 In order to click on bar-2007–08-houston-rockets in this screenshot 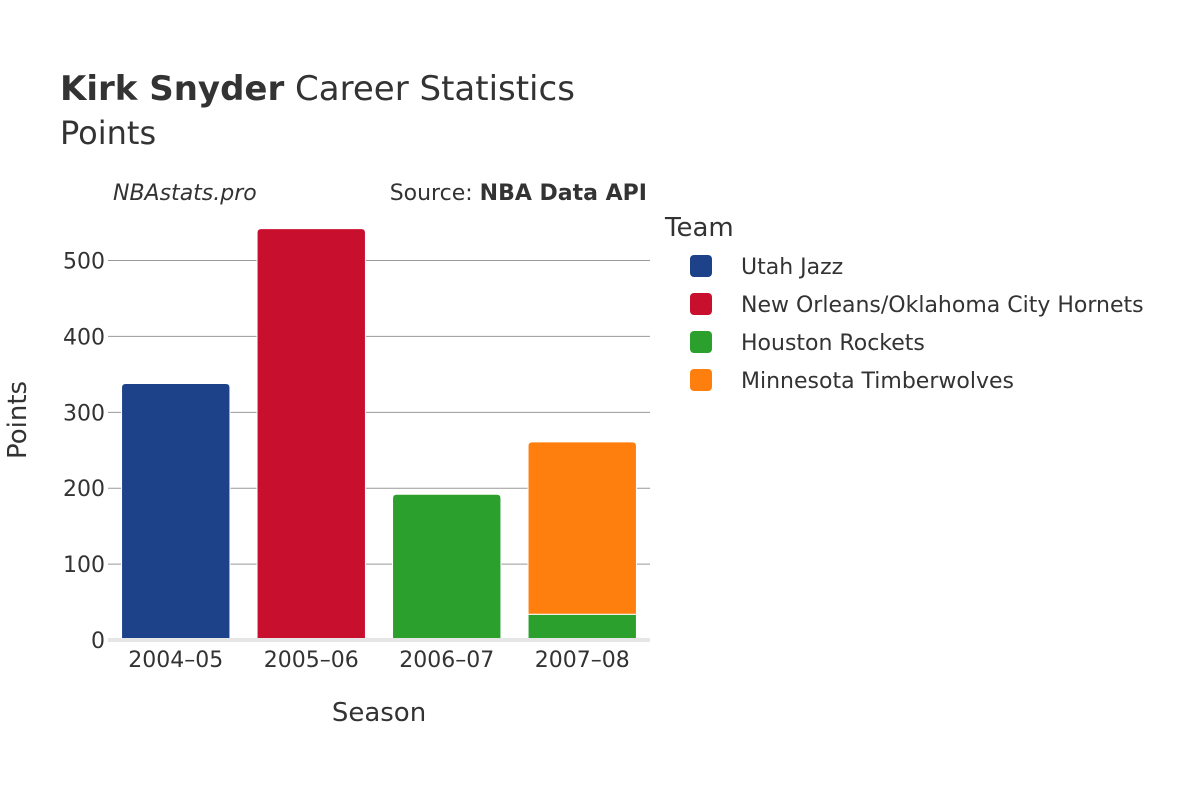, I will do `click(582, 627)`.